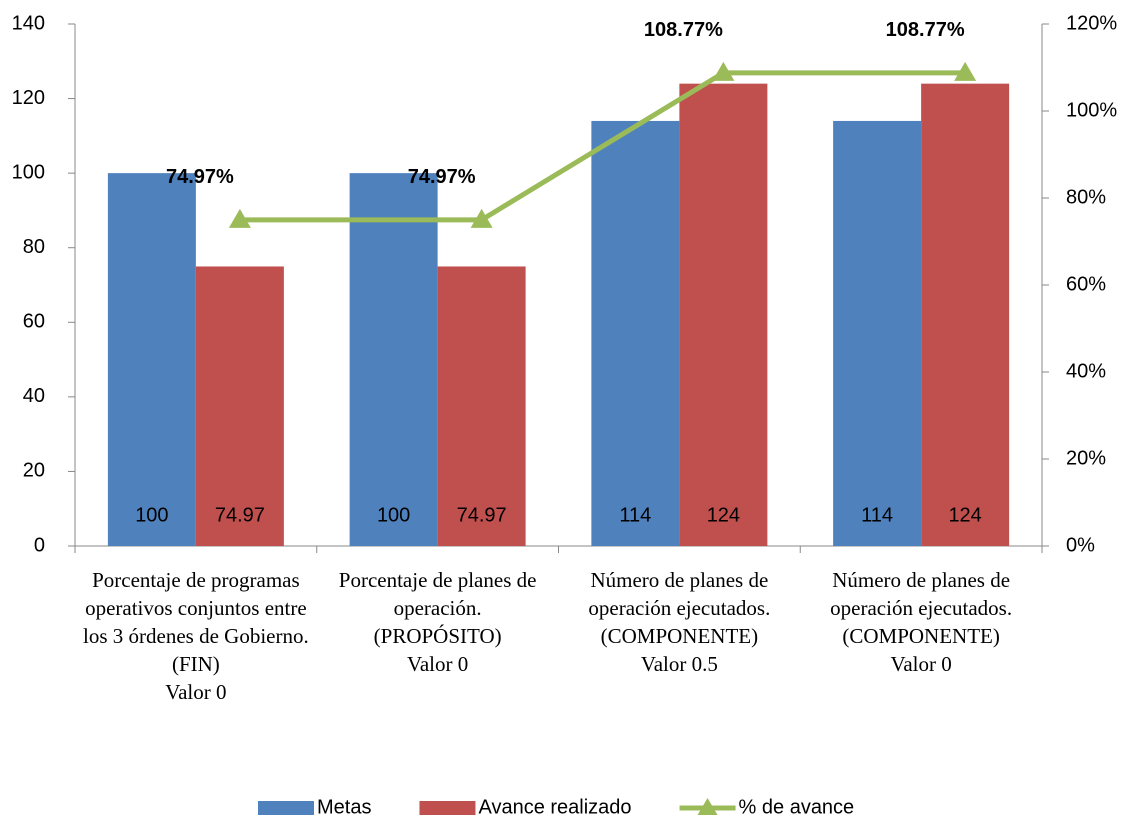 This screenshot has height=820, width=1130. Describe the element at coordinates (344, 807) in the screenshot. I see `legend-label: Metas` at that location.